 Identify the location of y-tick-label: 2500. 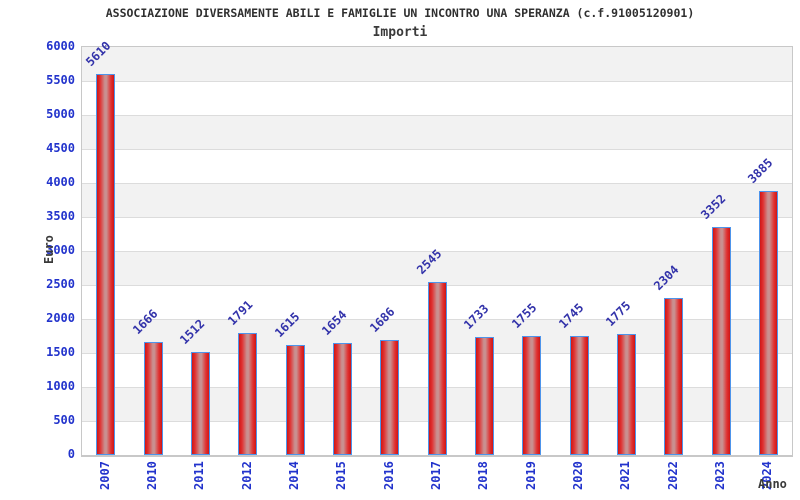
(60, 284).